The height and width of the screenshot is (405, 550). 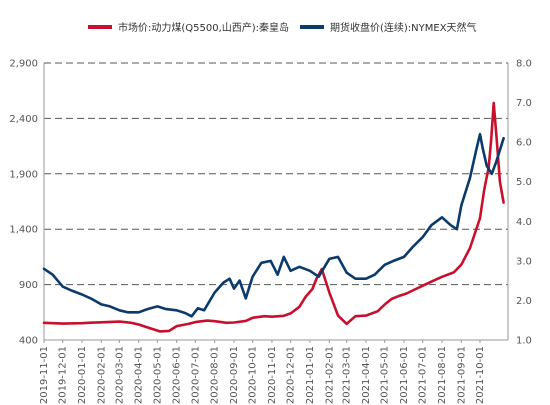 What do you see at coordinates (195, 375) in the screenshot?
I see `x-axis-tick-label: 2020-07-01` at bounding box center [195, 375].